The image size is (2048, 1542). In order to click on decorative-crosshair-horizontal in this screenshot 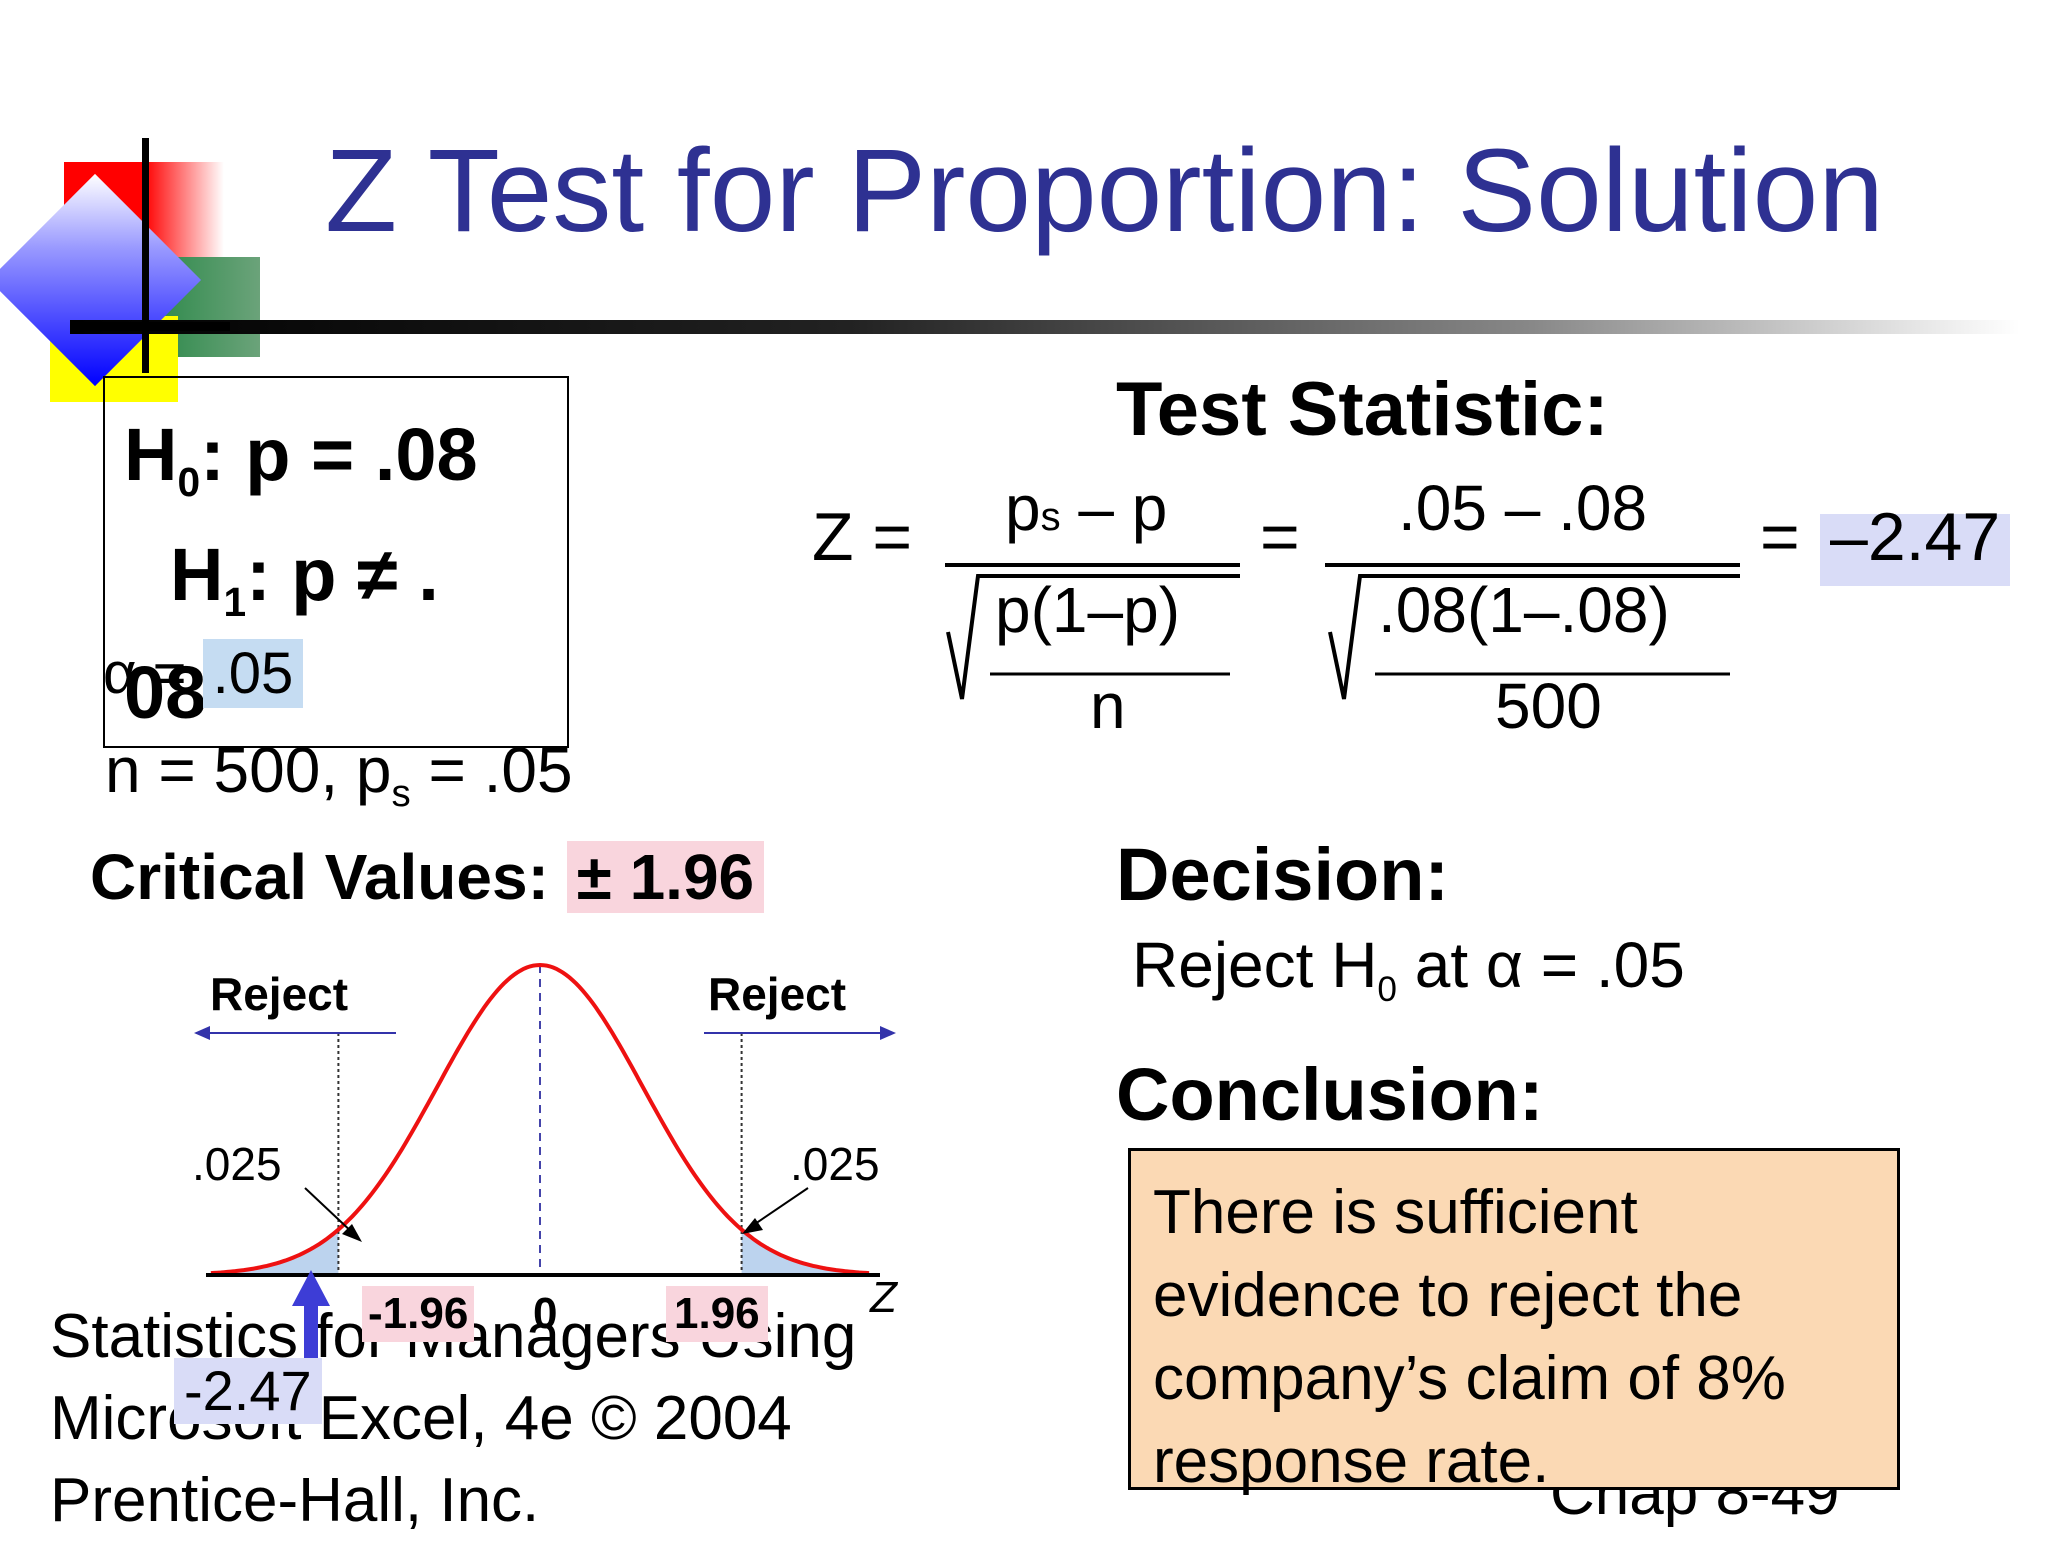, I will do `click(150, 326)`.